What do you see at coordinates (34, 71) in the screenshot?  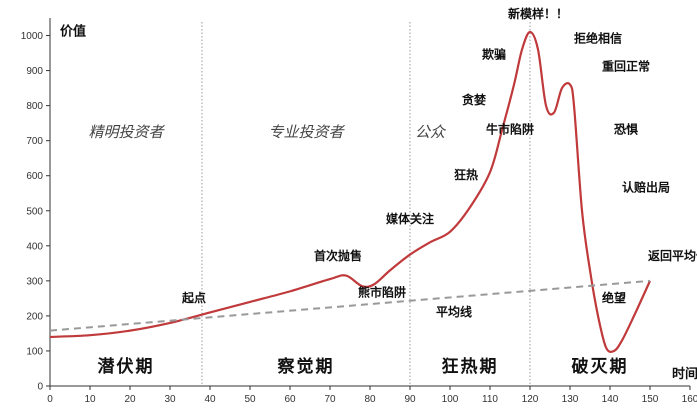 I see `y-tick-label: 900` at bounding box center [34, 71].